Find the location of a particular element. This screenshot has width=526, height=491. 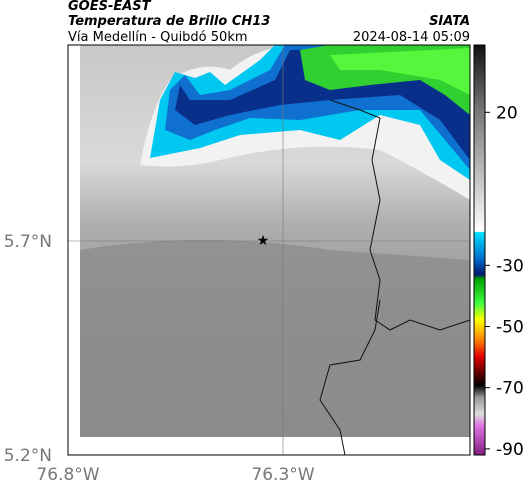

lon-label: 76.3°W is located at coordinates (282, 475).